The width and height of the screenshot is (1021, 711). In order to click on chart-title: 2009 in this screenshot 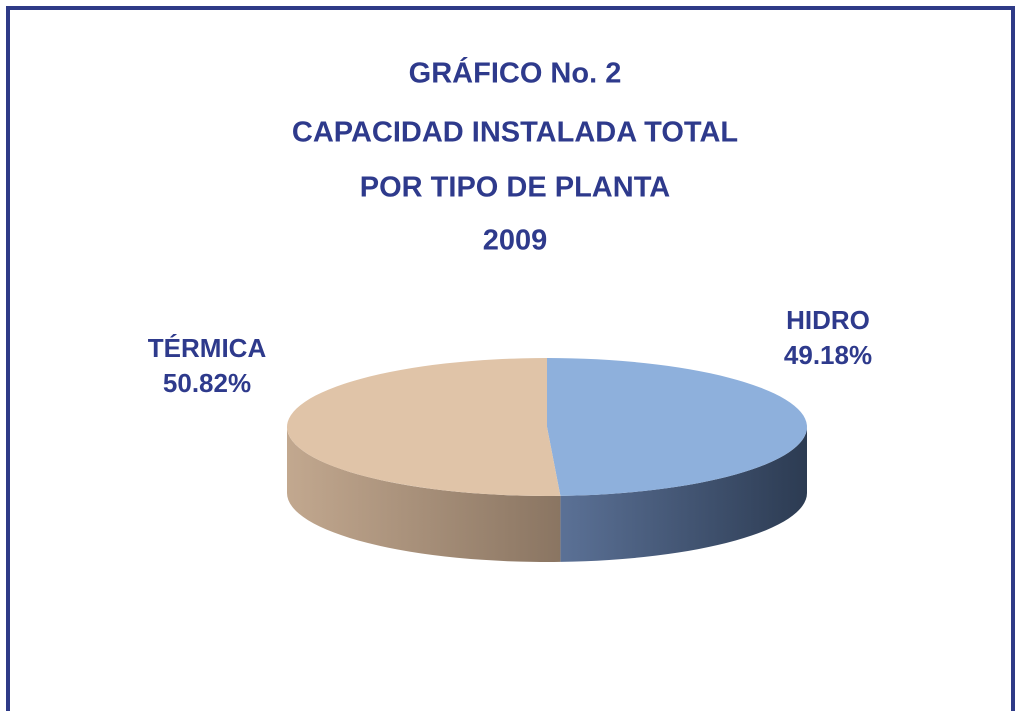, I will do `click(515, 241)`.